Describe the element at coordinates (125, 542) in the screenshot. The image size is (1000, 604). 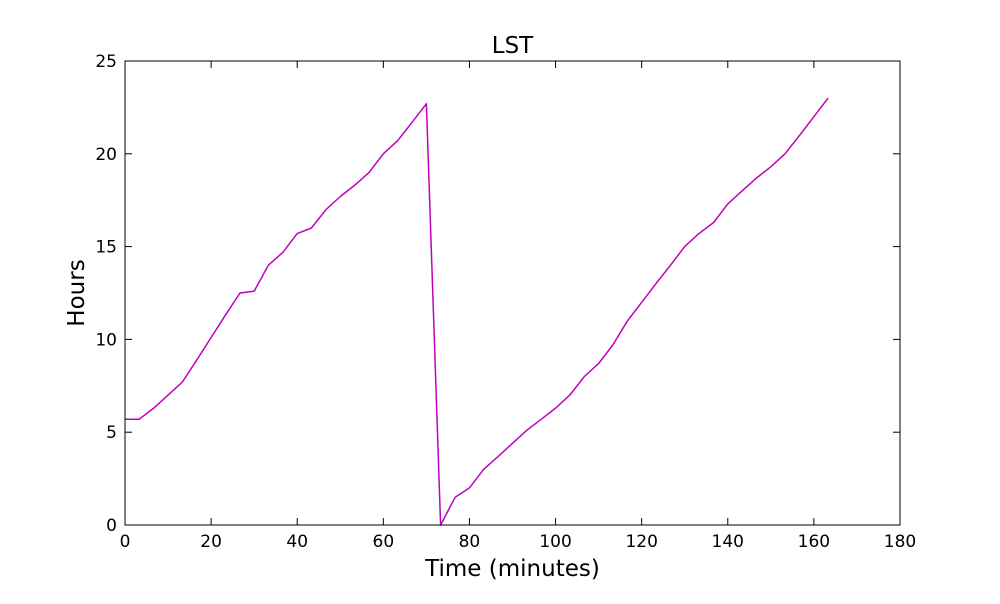
I see `x-tick-label: 0` at that location.